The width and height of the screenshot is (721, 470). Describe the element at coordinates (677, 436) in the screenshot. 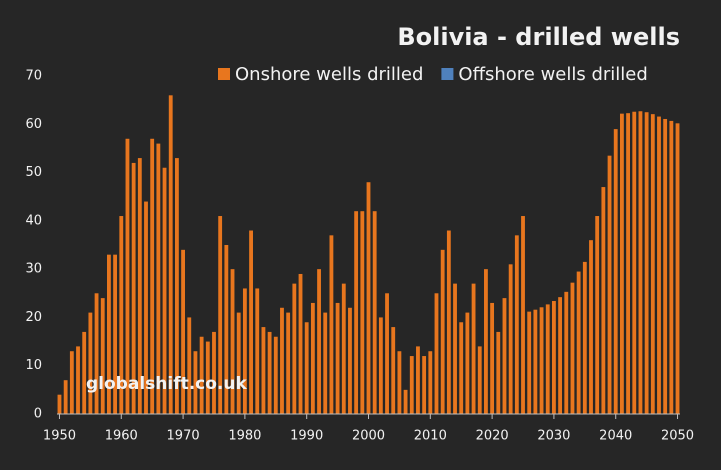

I see `x-tick-label: 2050` at that location.